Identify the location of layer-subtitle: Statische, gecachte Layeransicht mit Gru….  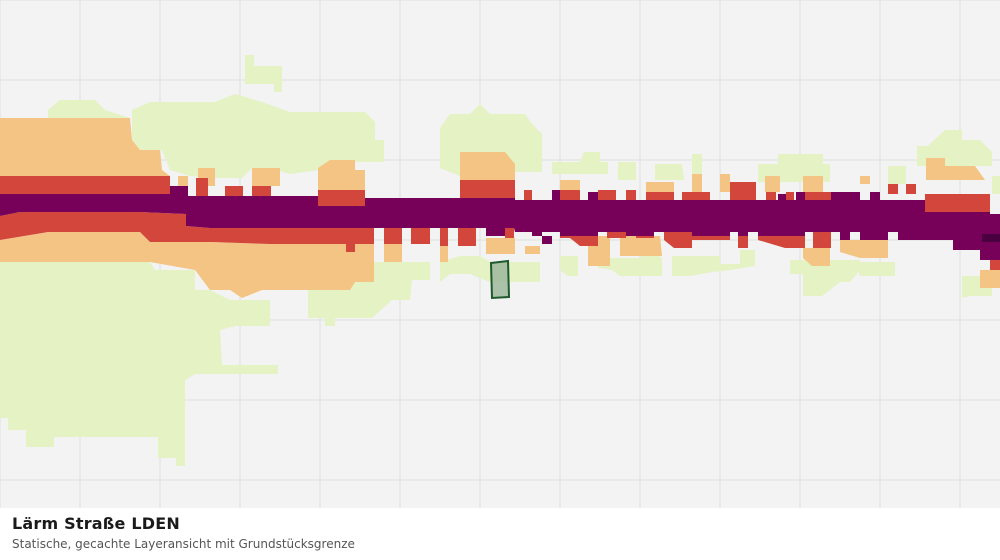
(183, 544).